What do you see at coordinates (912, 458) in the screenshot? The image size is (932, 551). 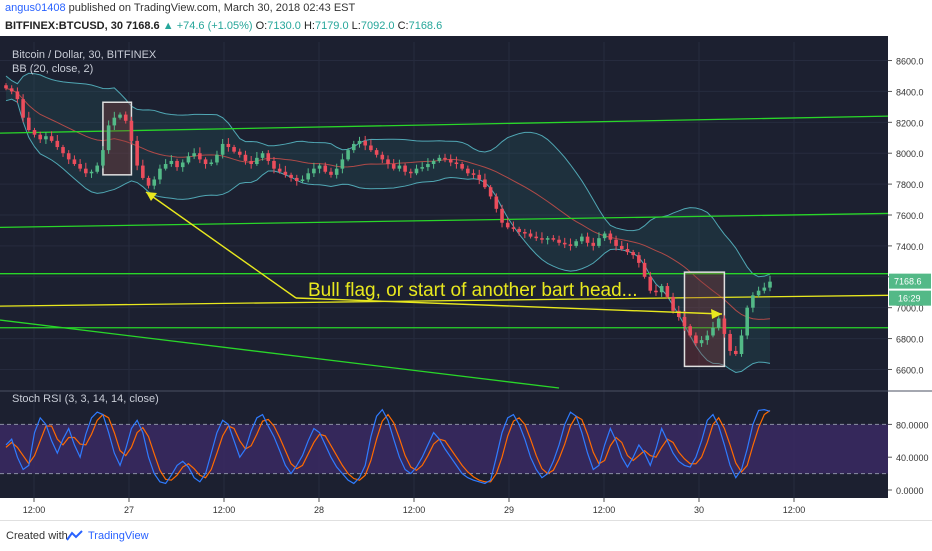 I see `stoch-tick-label: 40.0000` at bounding box center [912, 458].